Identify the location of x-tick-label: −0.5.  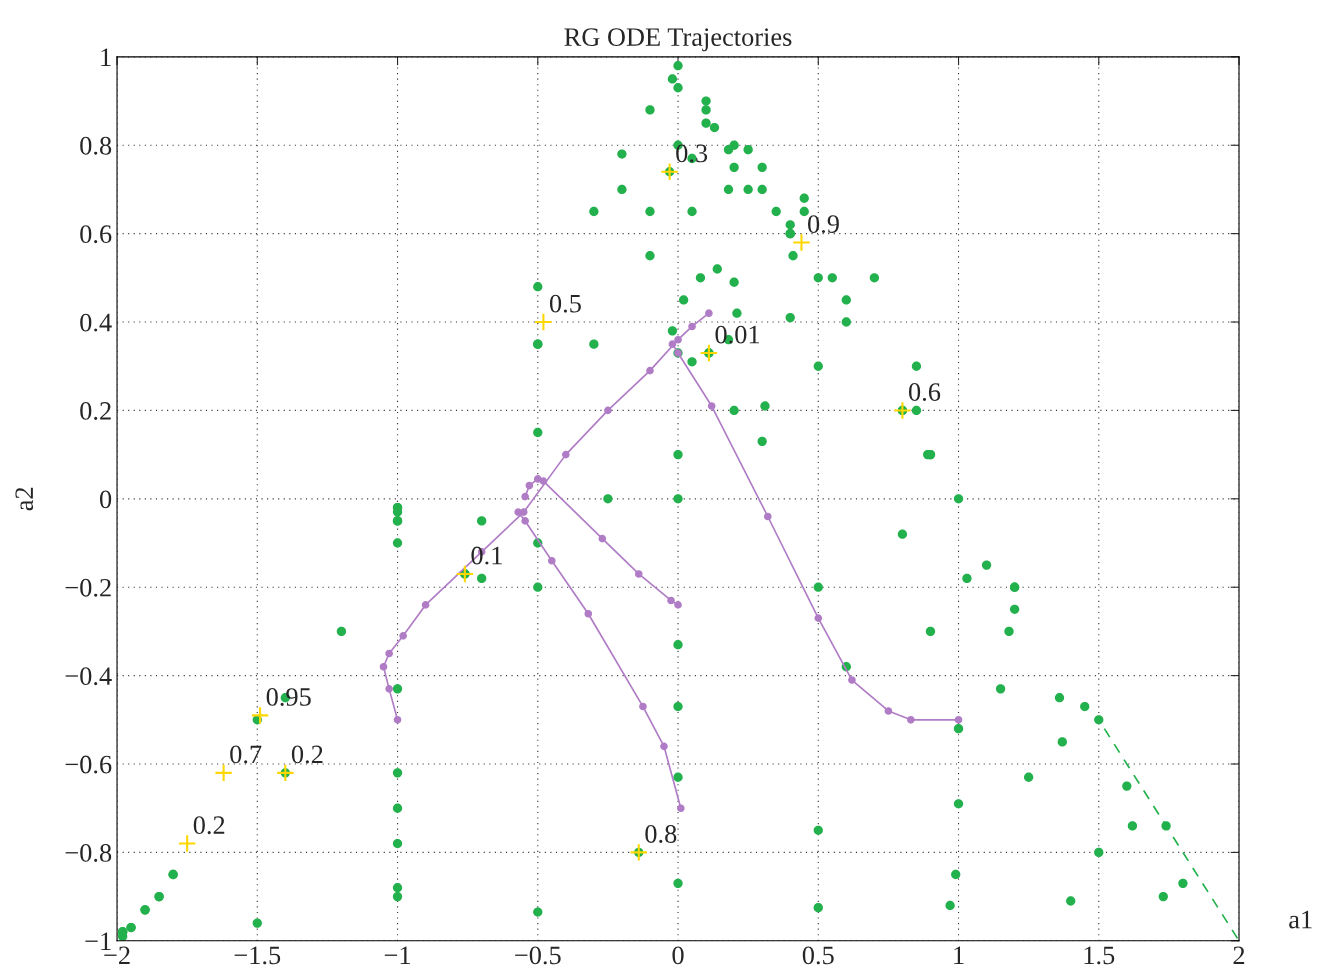
(538, 955).